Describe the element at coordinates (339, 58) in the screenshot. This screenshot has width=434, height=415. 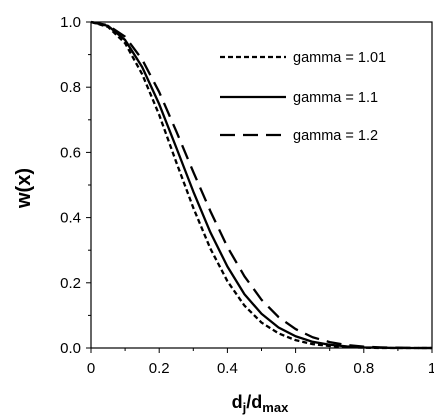
I see `legend-label-0: gamma = 1.01` at that location.